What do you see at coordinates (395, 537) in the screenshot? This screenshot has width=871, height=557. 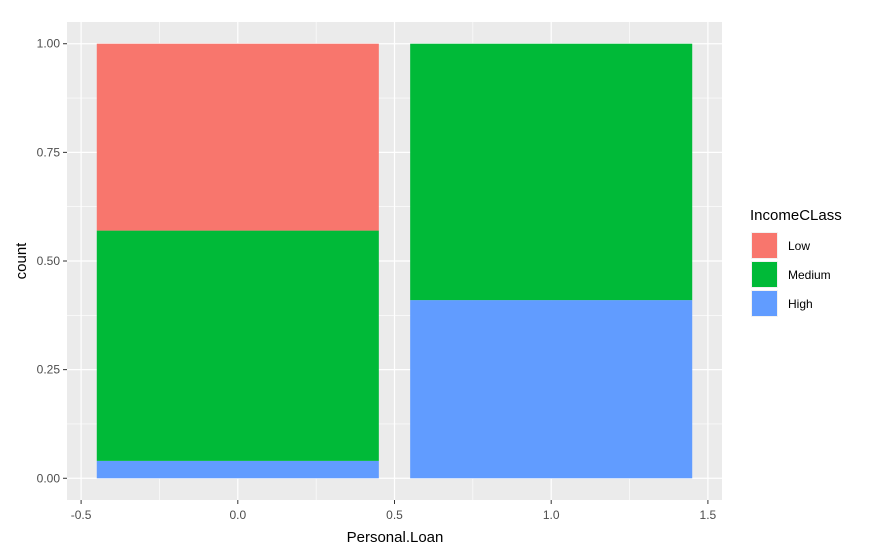 I see `x-axis-title: Personal.Loan` at bounding box center [395, 537].